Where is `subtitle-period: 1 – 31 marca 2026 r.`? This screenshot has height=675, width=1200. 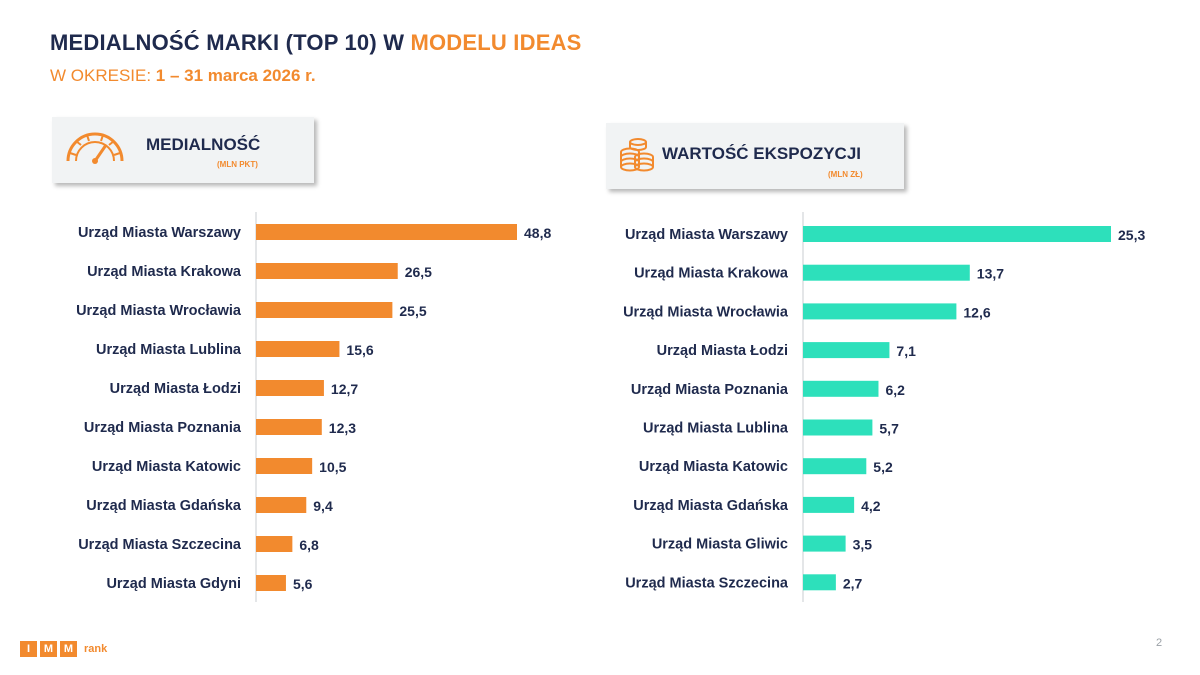 subtitle-period: 1 – 31 marca 2026 r. is located at coordinates (235, 75).